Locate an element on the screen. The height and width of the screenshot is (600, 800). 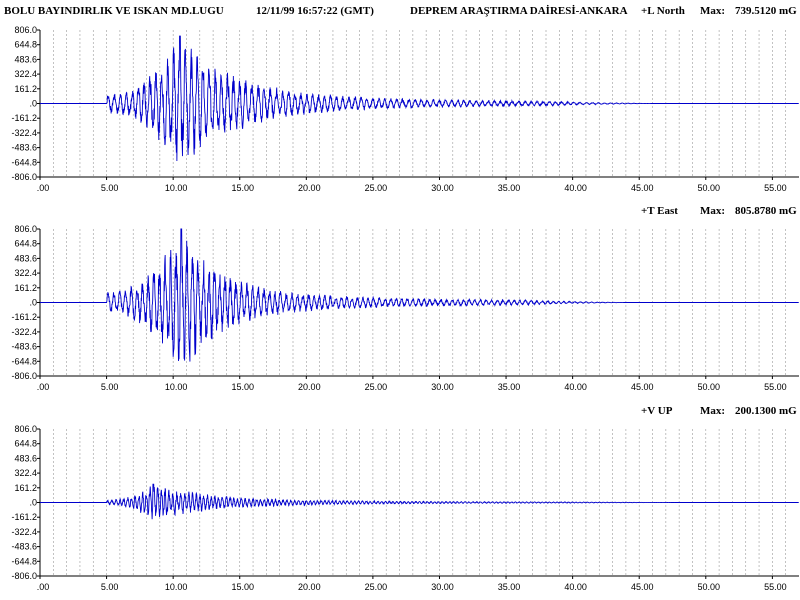
north-y-tick-label: 161.2 is located at coordinates (25, 89).